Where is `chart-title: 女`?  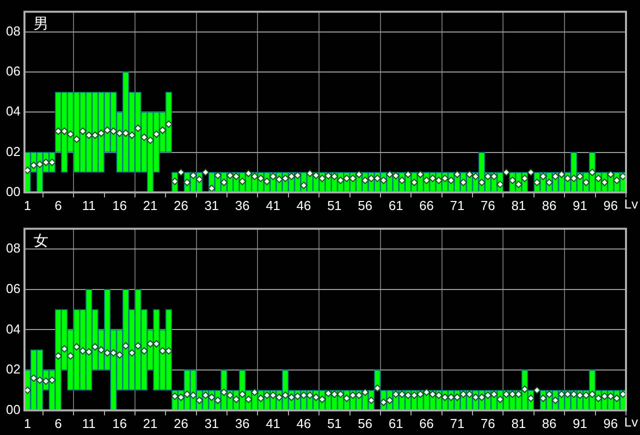
chart-title: 女 is located at coordinates (40, 241).